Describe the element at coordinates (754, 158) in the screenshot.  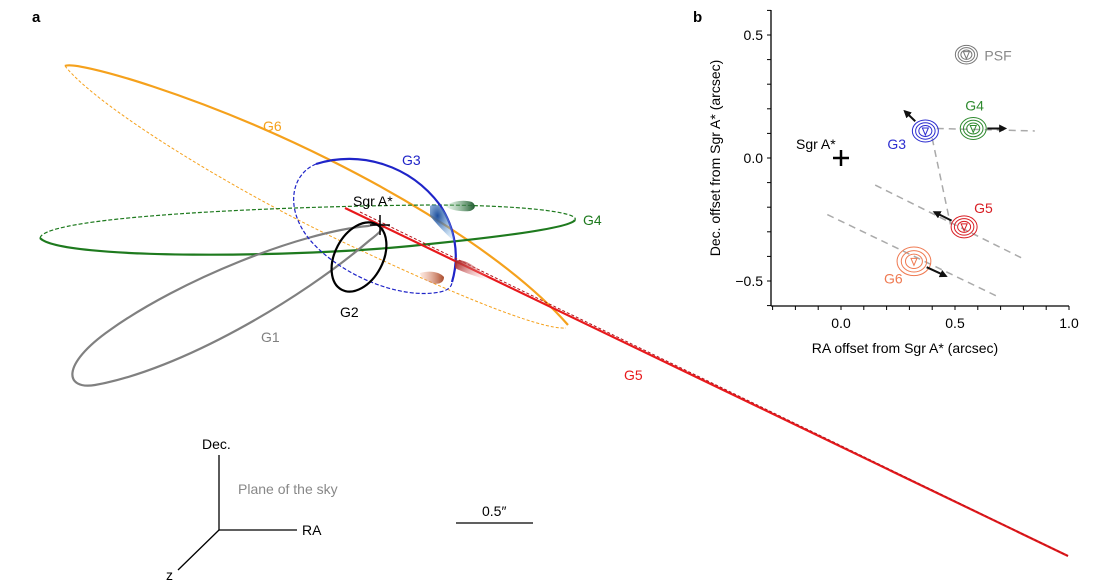
I see `y-tick-label: 0.0` at that location.